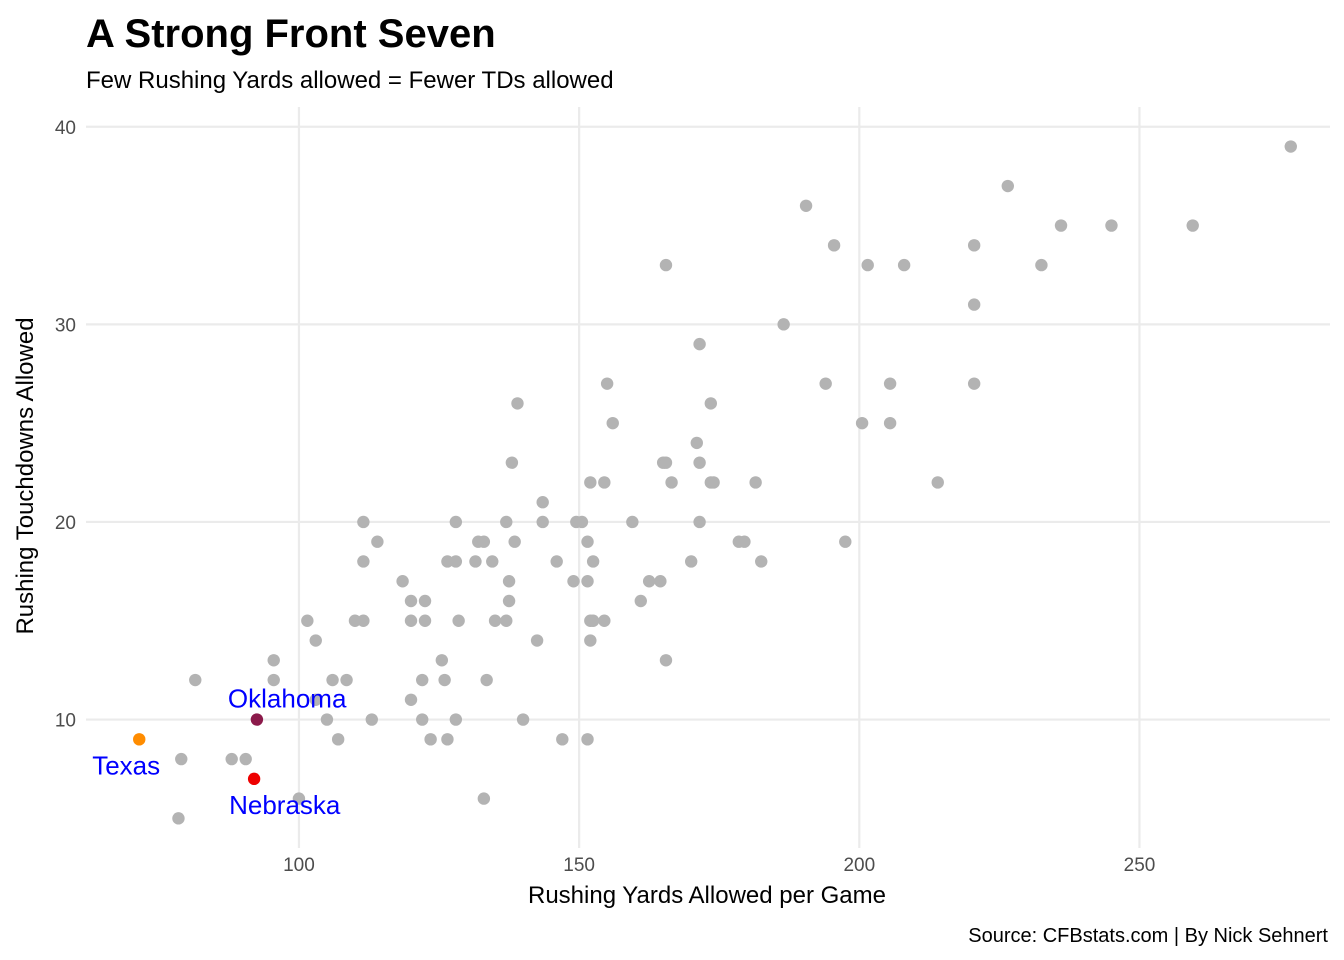  What do you see at coordinates (65, 721) in the screenshot?
I see `y-tick-label: 10` at bounding box center [65, 721].